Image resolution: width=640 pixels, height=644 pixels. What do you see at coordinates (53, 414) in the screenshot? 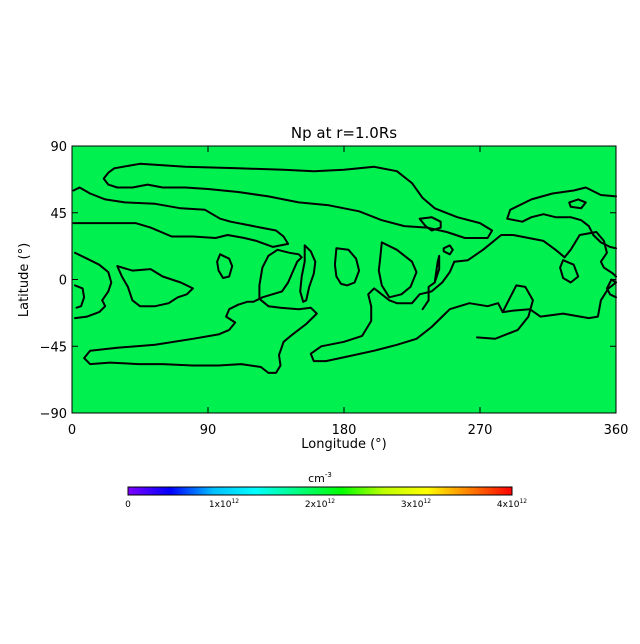
I see `y-tick-label: −90` at bounding box center [53, 414].